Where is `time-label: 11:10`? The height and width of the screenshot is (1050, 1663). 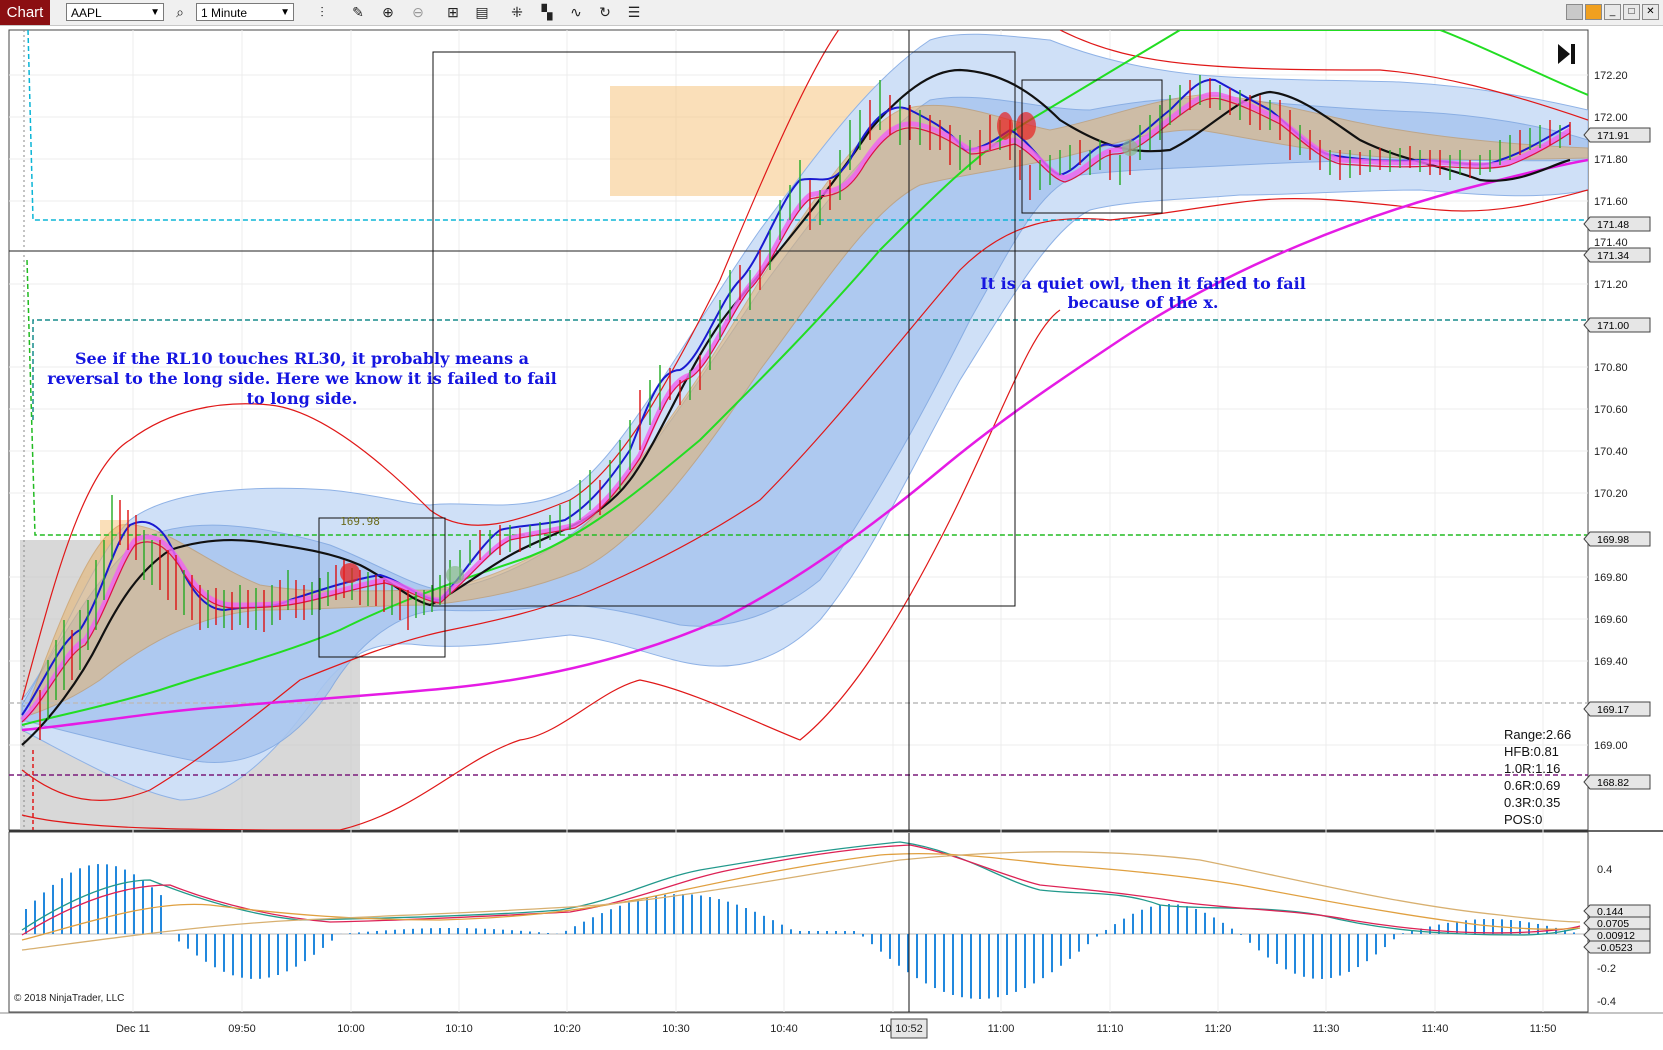 time-label: 11:10 is located at coordinates (1110, 1029).